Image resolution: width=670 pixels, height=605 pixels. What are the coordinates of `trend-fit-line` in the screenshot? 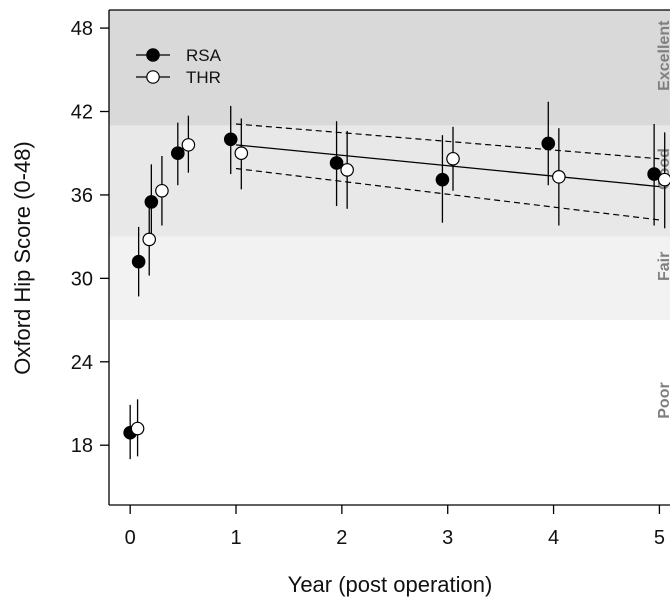 It's located at (447, 166).